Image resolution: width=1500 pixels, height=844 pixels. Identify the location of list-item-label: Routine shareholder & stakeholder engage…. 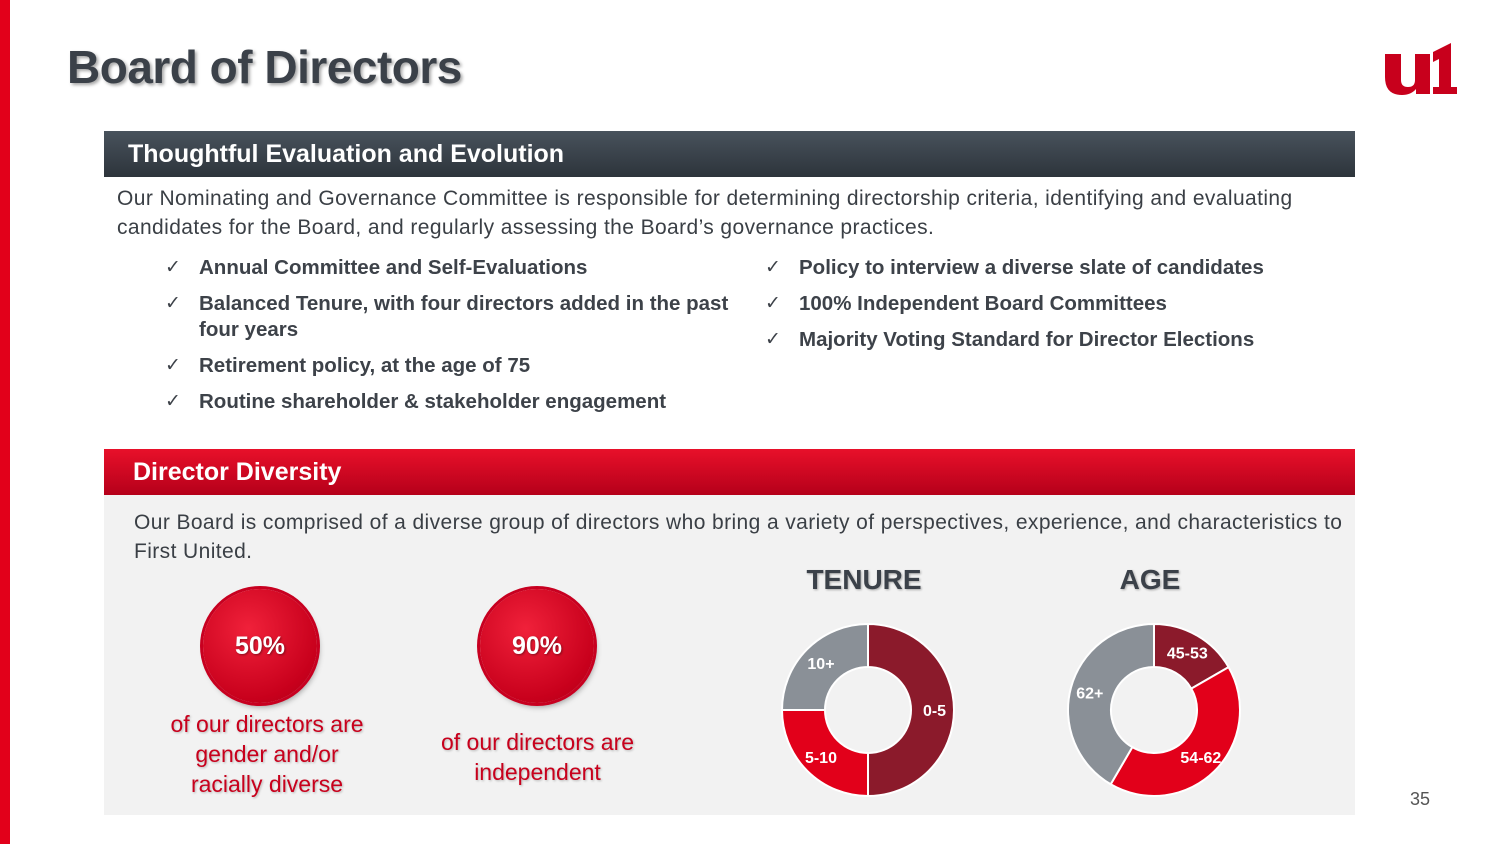
(433, 401).